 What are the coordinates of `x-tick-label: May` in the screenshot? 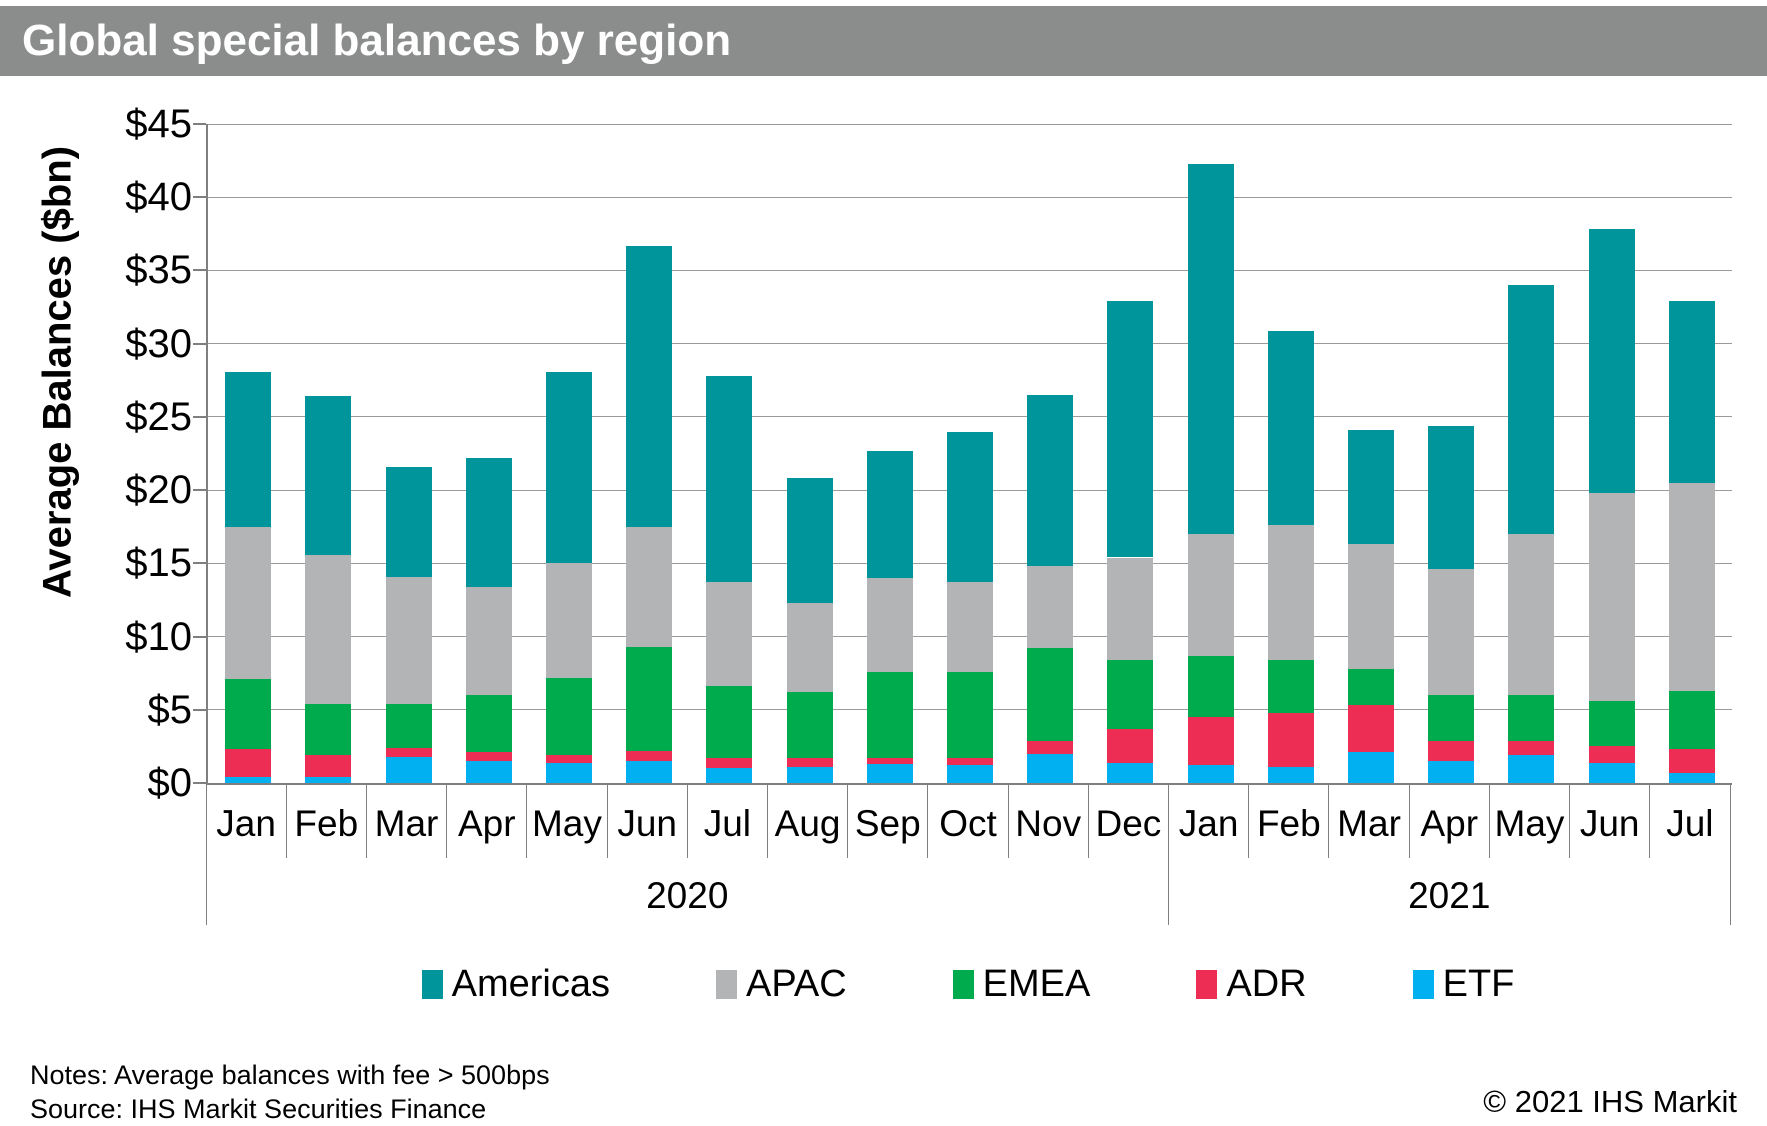 It's located at (566, 823).